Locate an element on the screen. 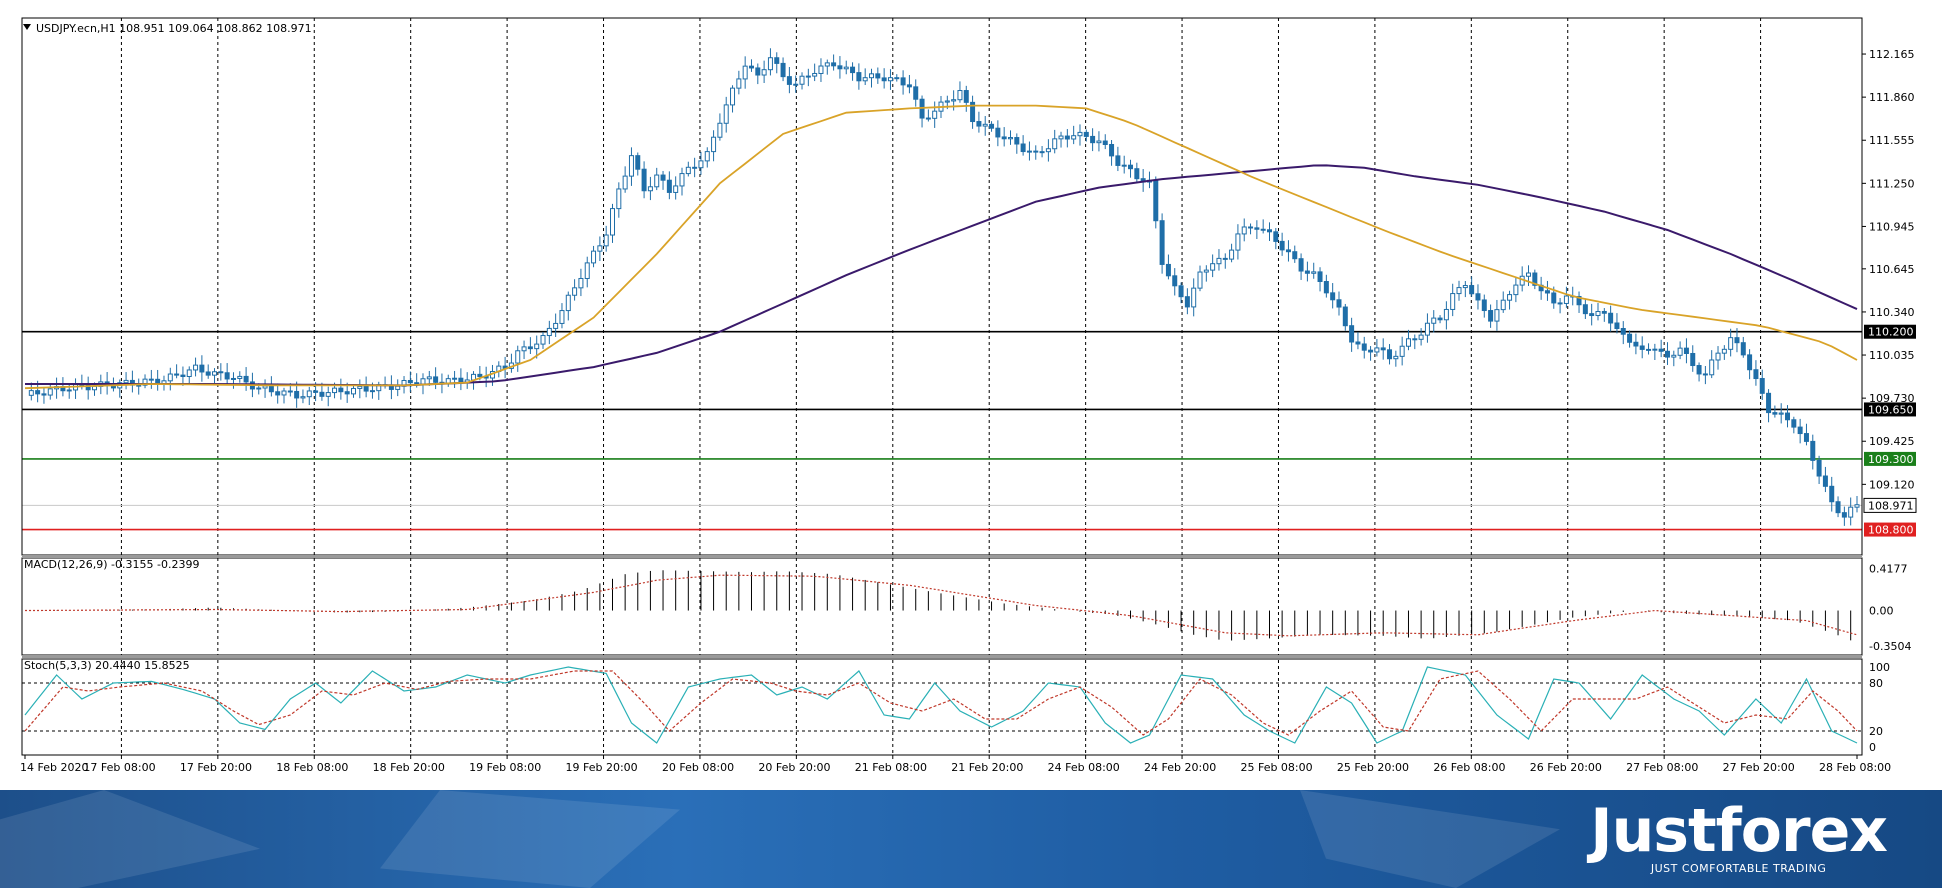  stoch-pane is located at coordinates (942, 705).